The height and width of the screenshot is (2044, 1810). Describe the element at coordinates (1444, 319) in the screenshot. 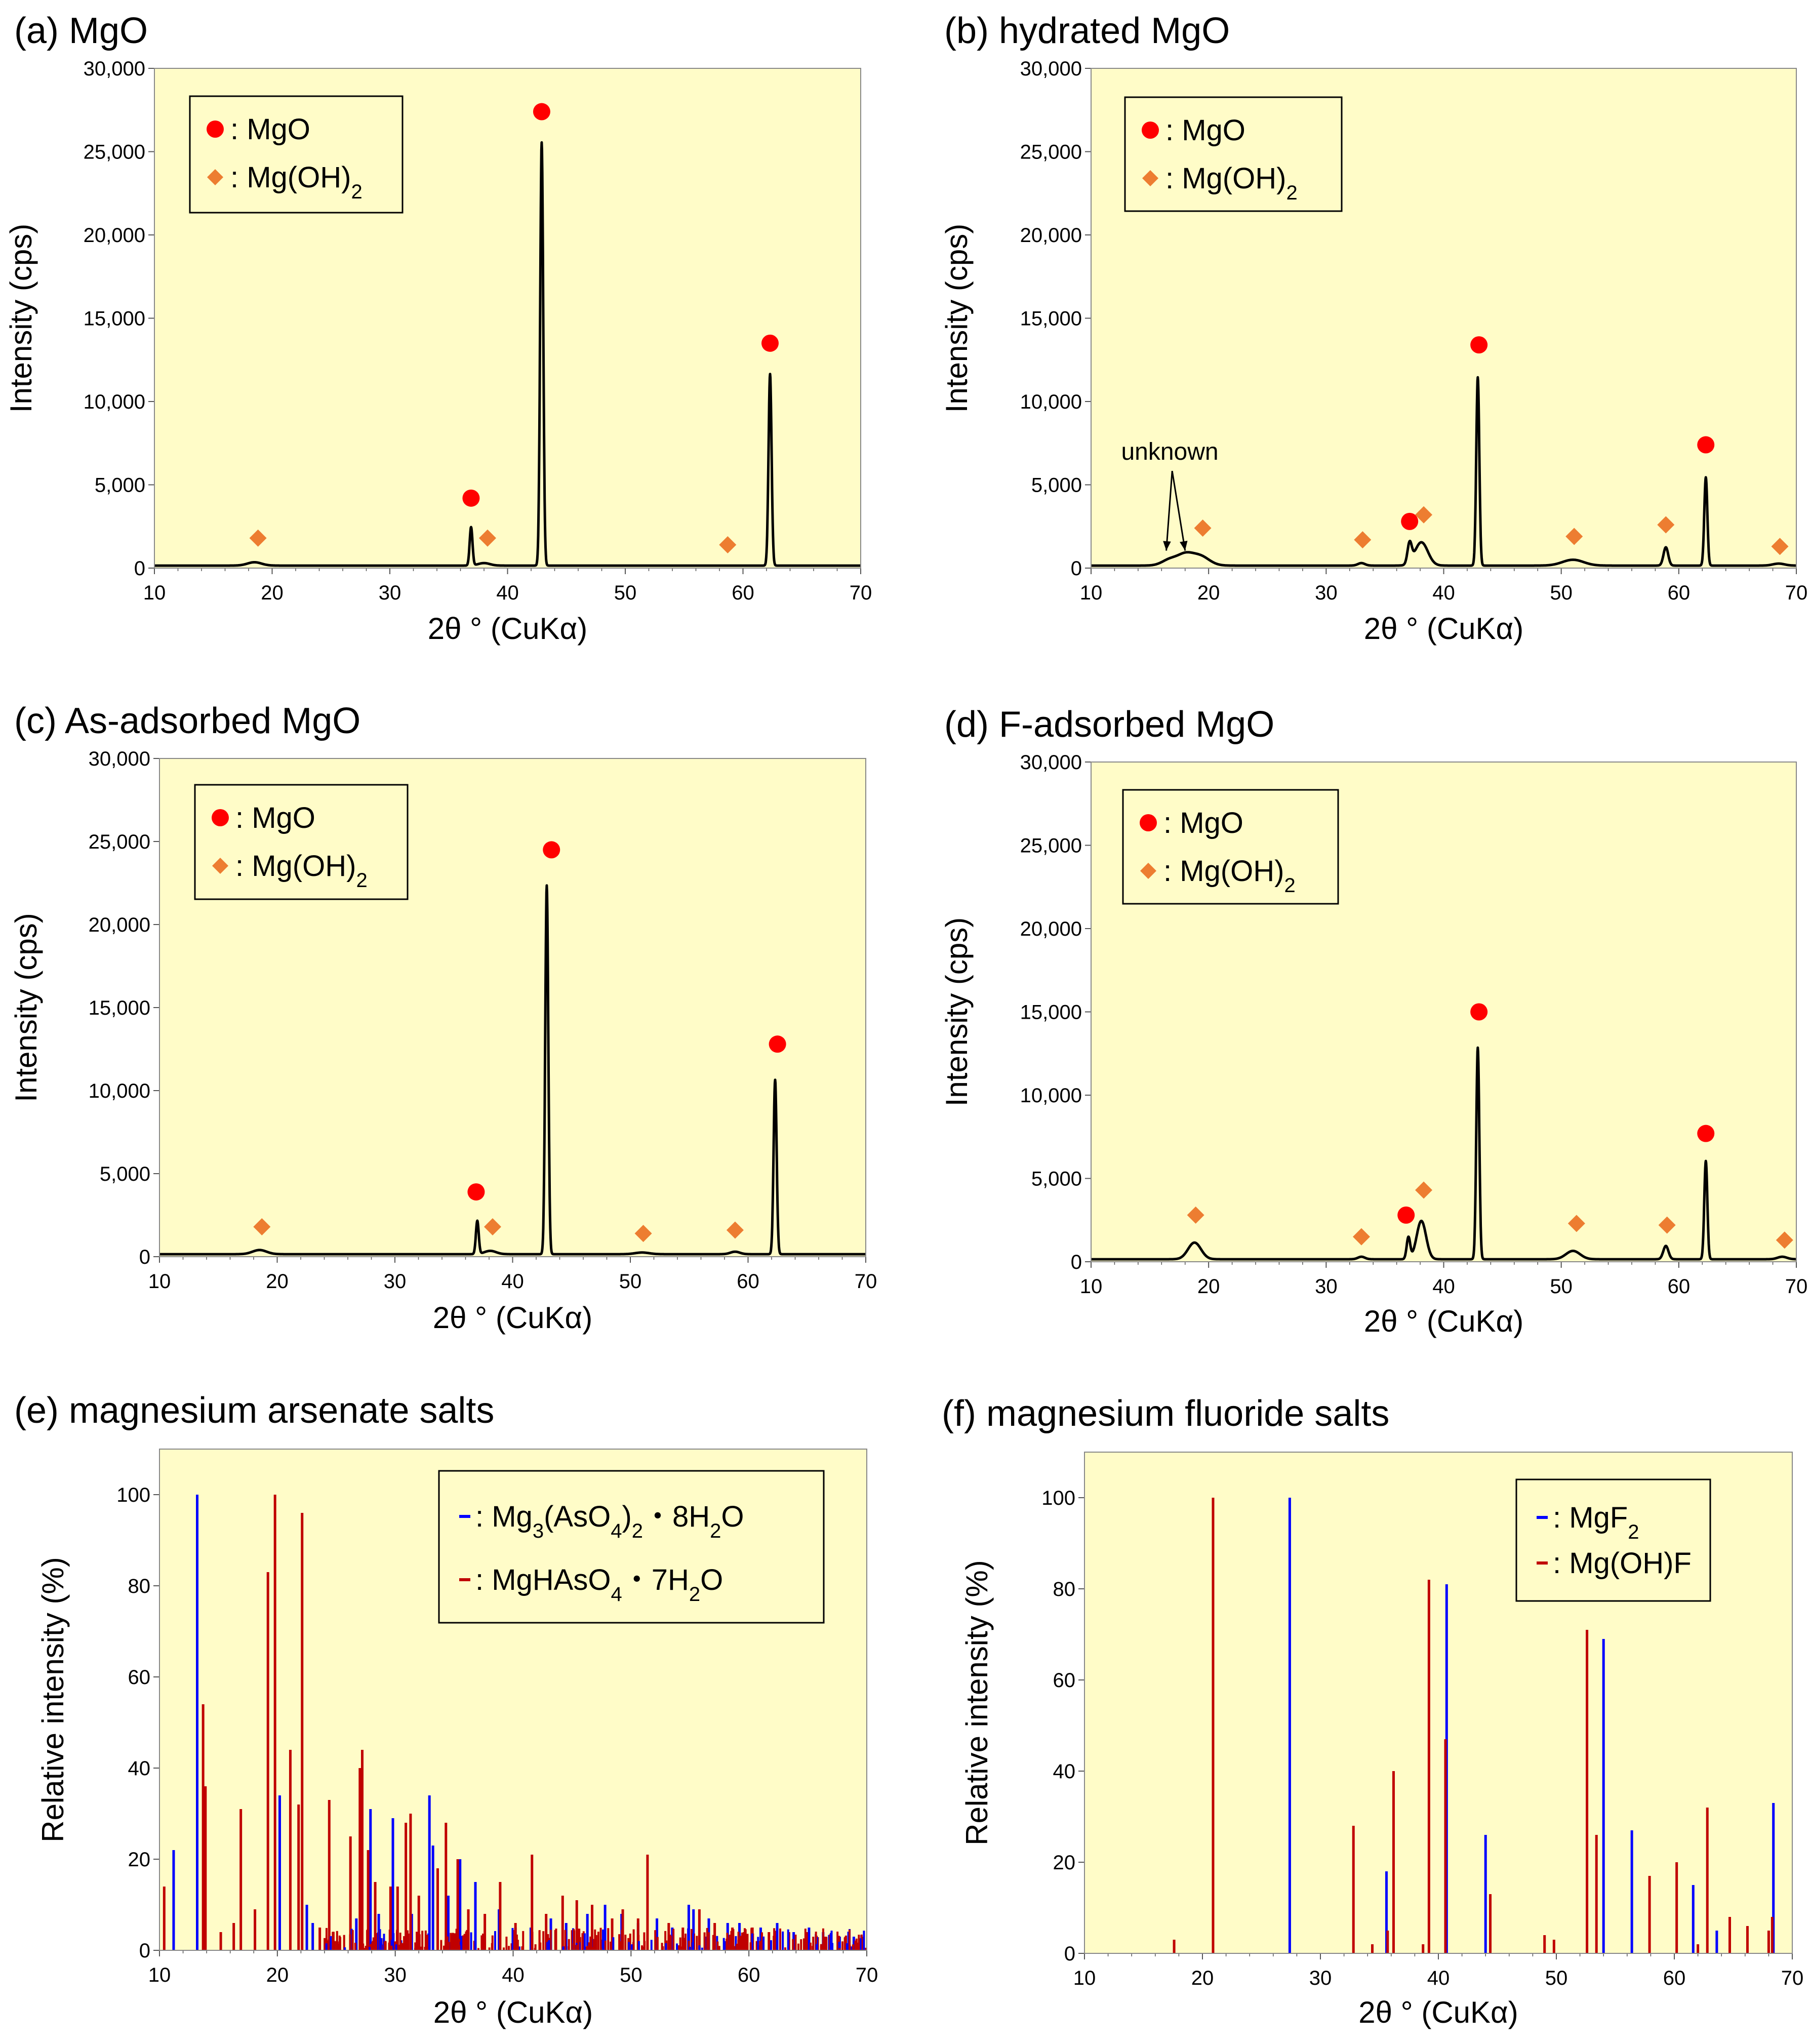

I see `plot-area` at that location.